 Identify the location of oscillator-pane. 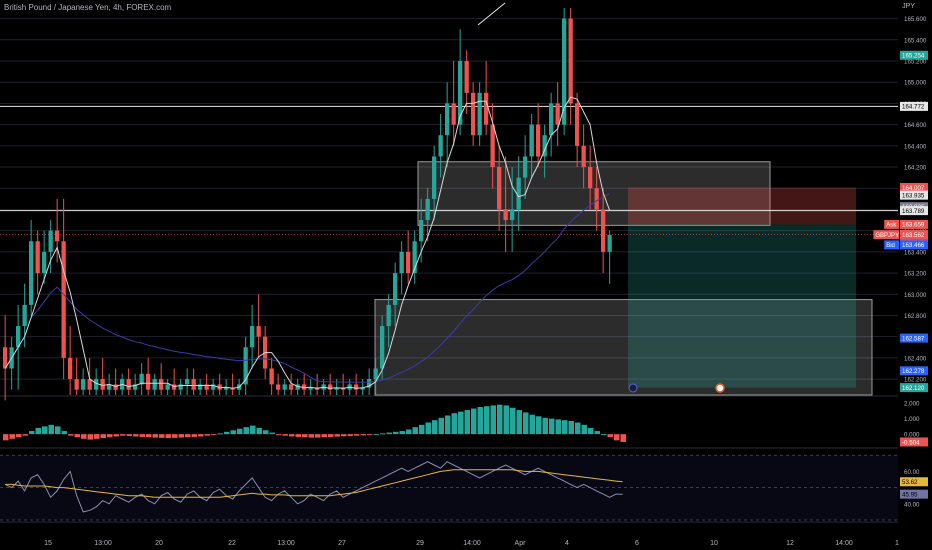
(314, 423).